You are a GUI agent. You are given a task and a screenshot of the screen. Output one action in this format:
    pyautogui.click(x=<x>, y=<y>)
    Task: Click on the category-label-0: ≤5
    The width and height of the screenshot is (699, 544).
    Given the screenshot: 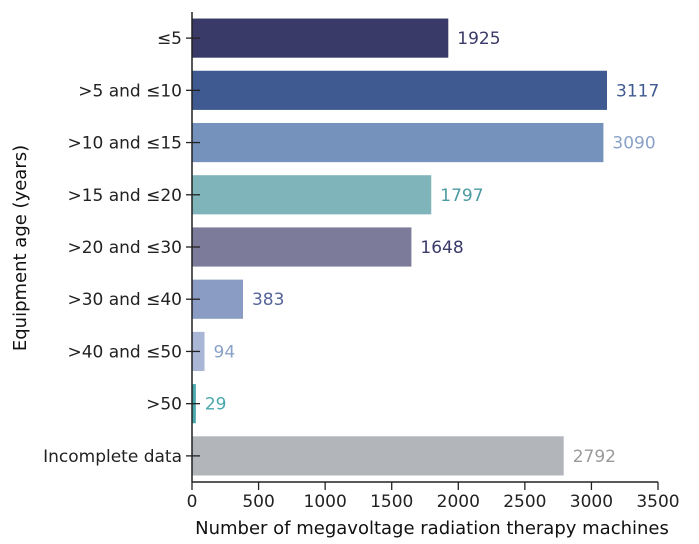 What is the action you would take?
    pyautogui.click(x=169, y=39)
    